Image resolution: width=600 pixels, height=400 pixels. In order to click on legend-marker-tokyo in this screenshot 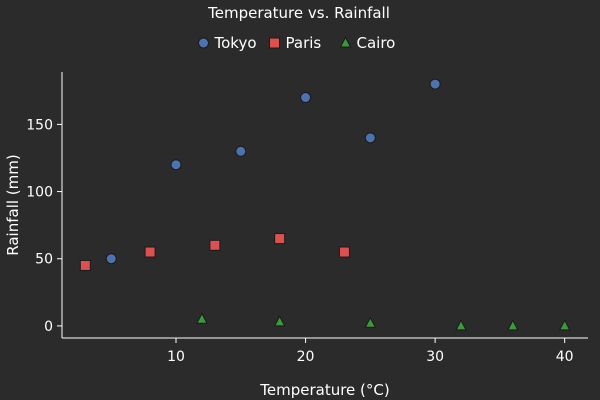, I will do `click(203, 43)`.